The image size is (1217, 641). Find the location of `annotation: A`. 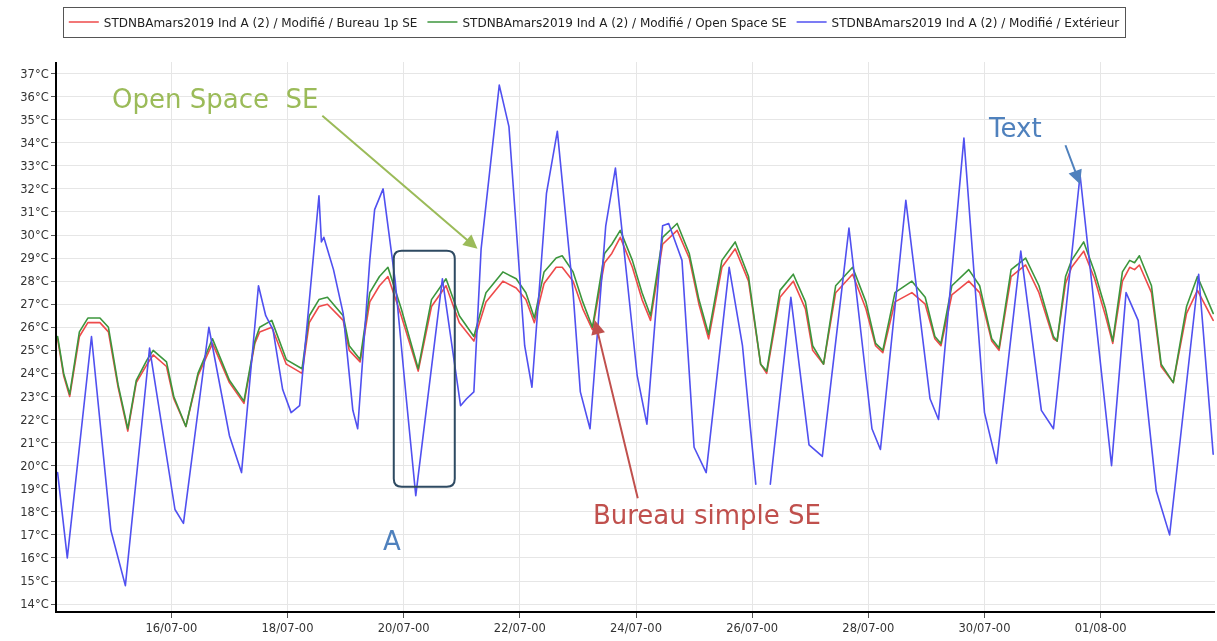

annotation: A is located at coordinates (392, 541).